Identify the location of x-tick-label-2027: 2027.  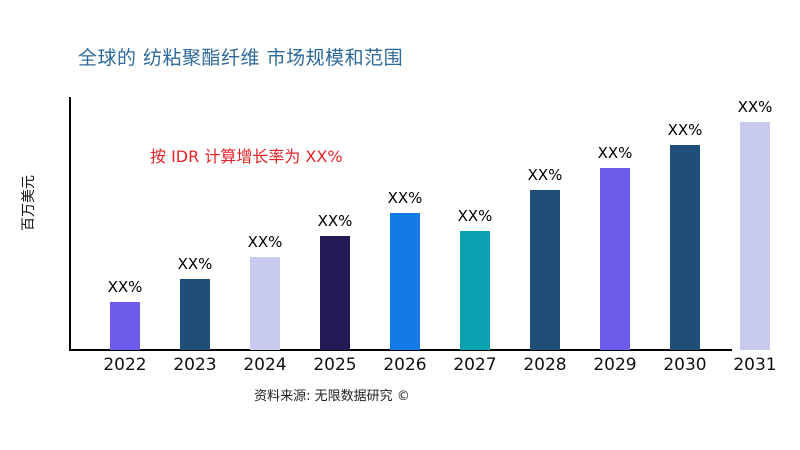
(475, 365).